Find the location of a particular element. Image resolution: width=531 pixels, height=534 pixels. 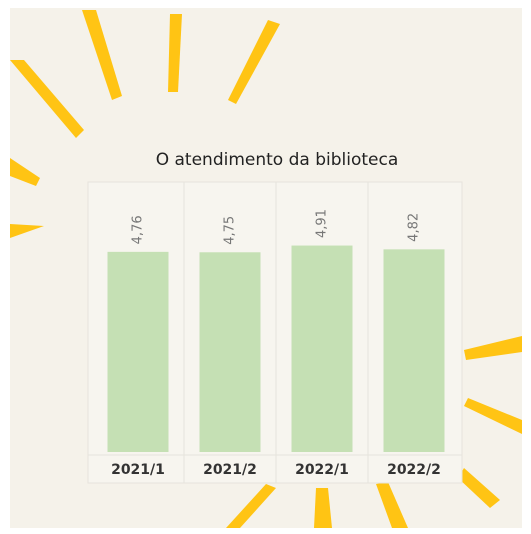

value-label: 4,76 is located at coordinates (138, 229).